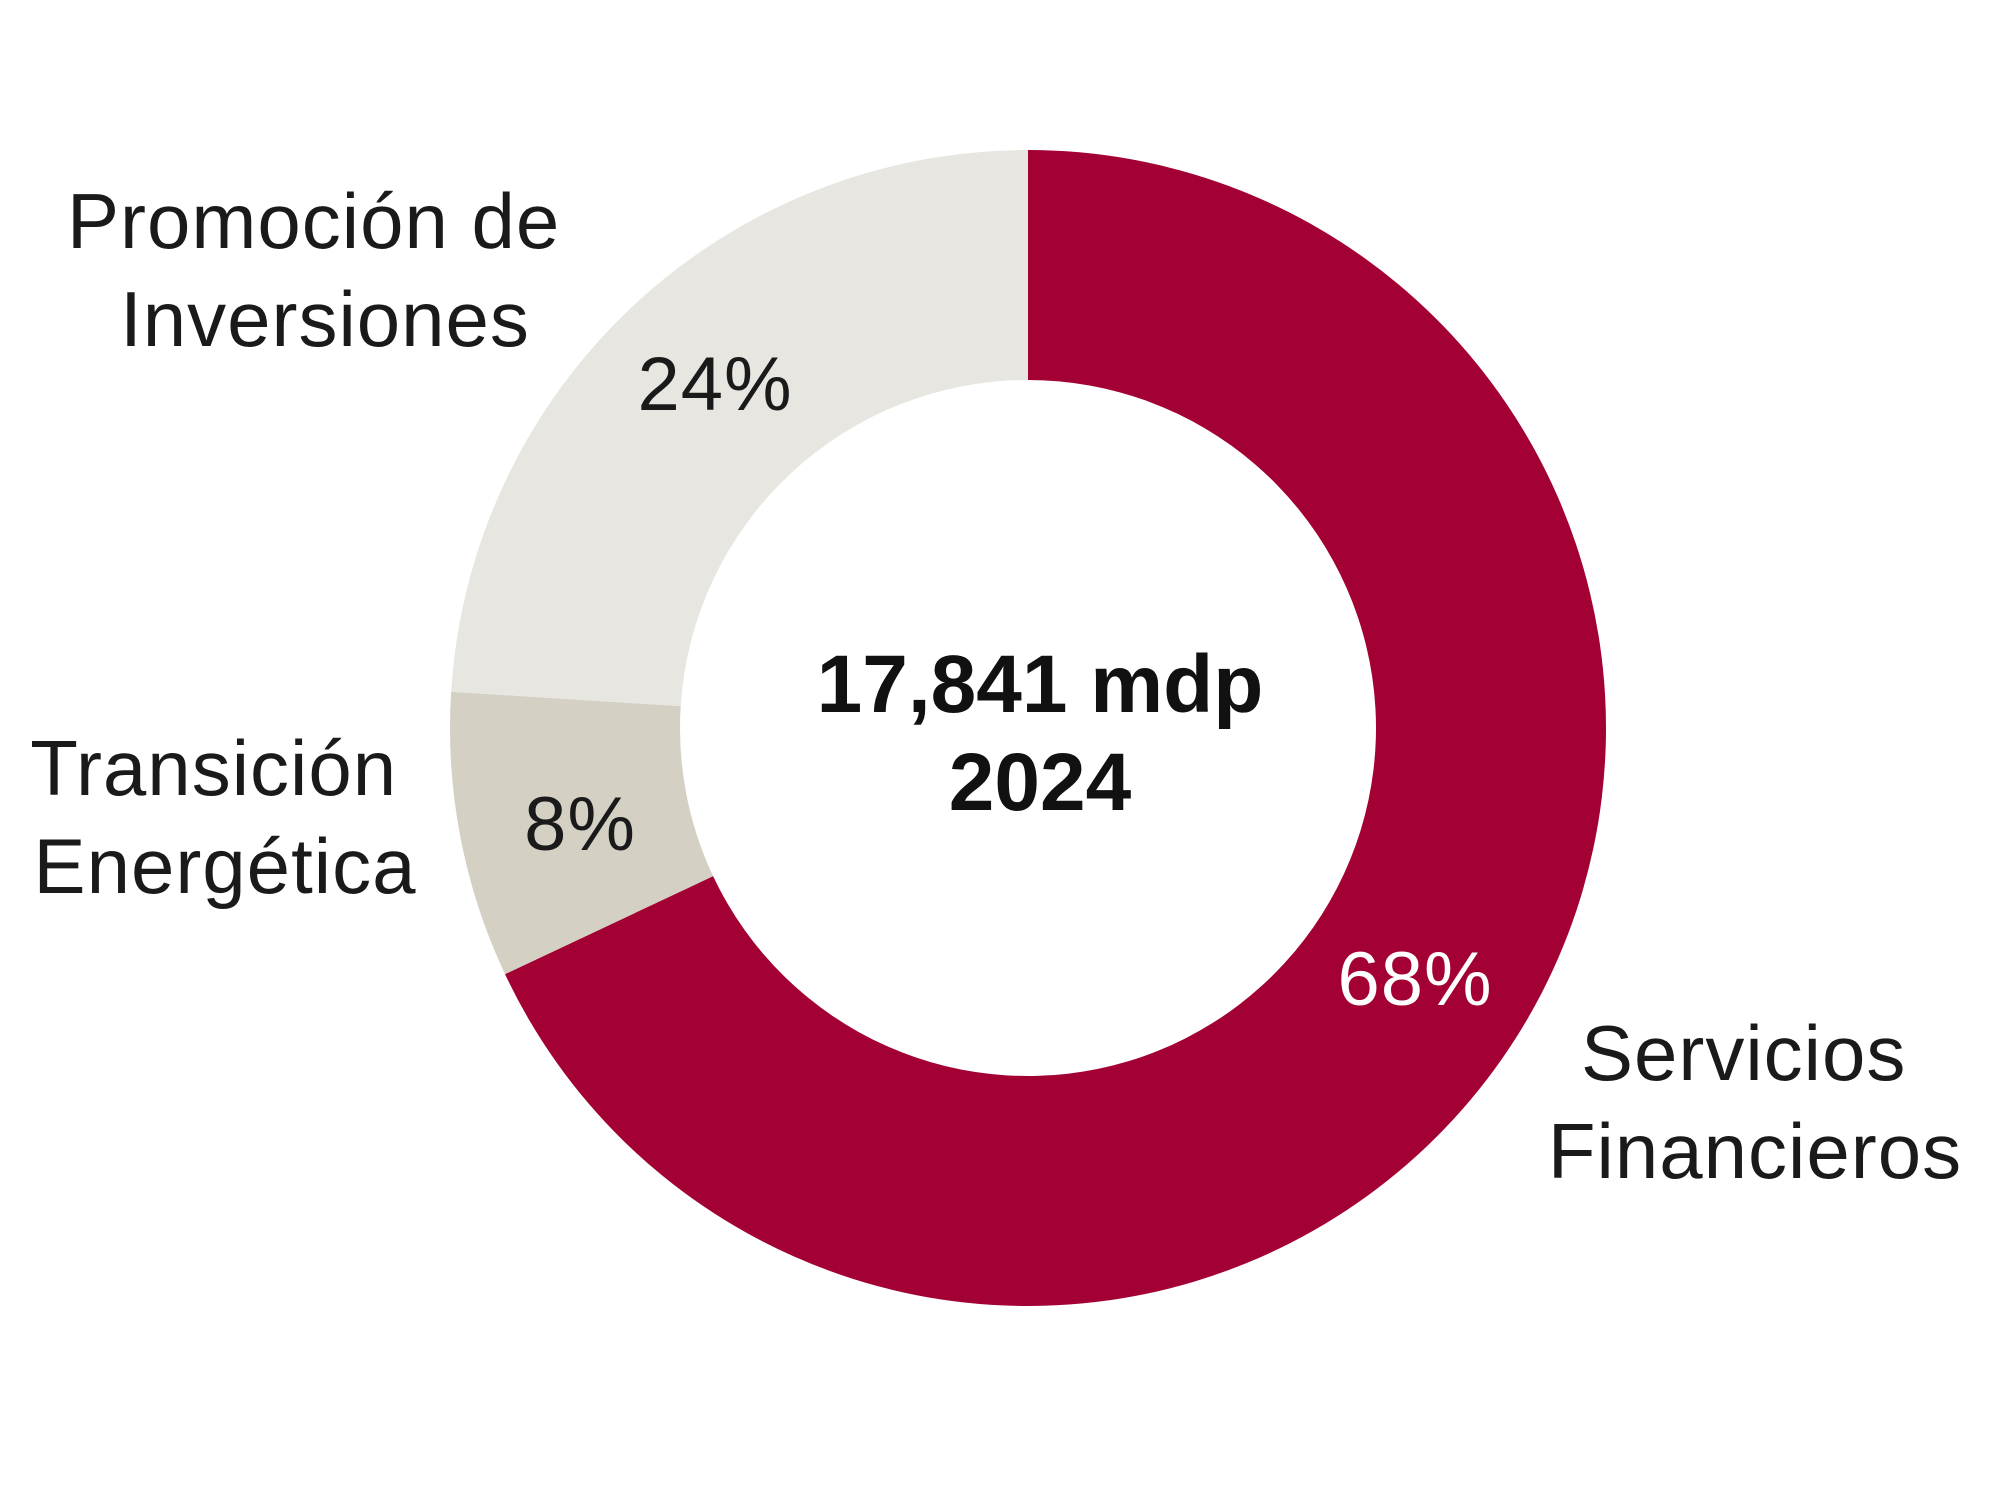 The image size is (2000, 1500). I want to click on slice-label-line: Servicios, so click(1743, 1053).